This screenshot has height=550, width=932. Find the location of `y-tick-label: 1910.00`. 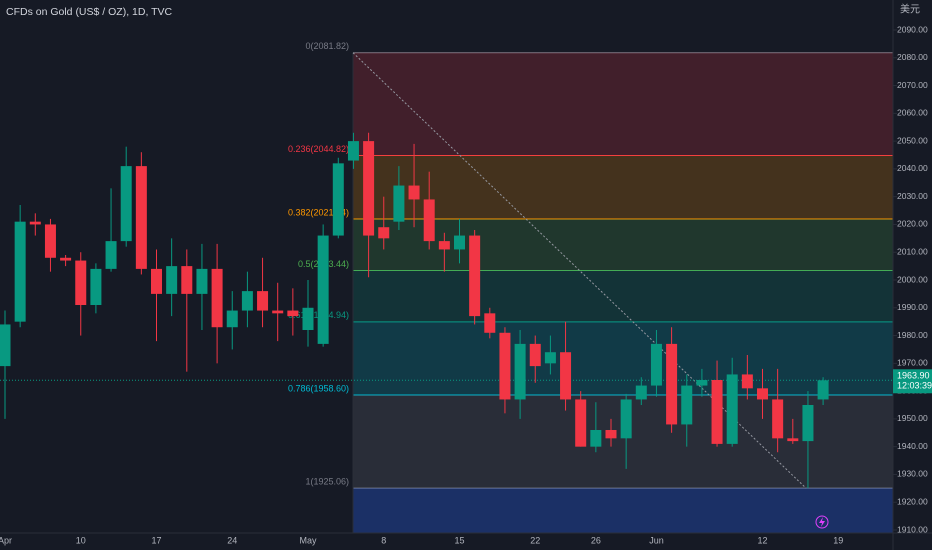

y-tick-label: 1910.00 is located at coordinates (912, 529).